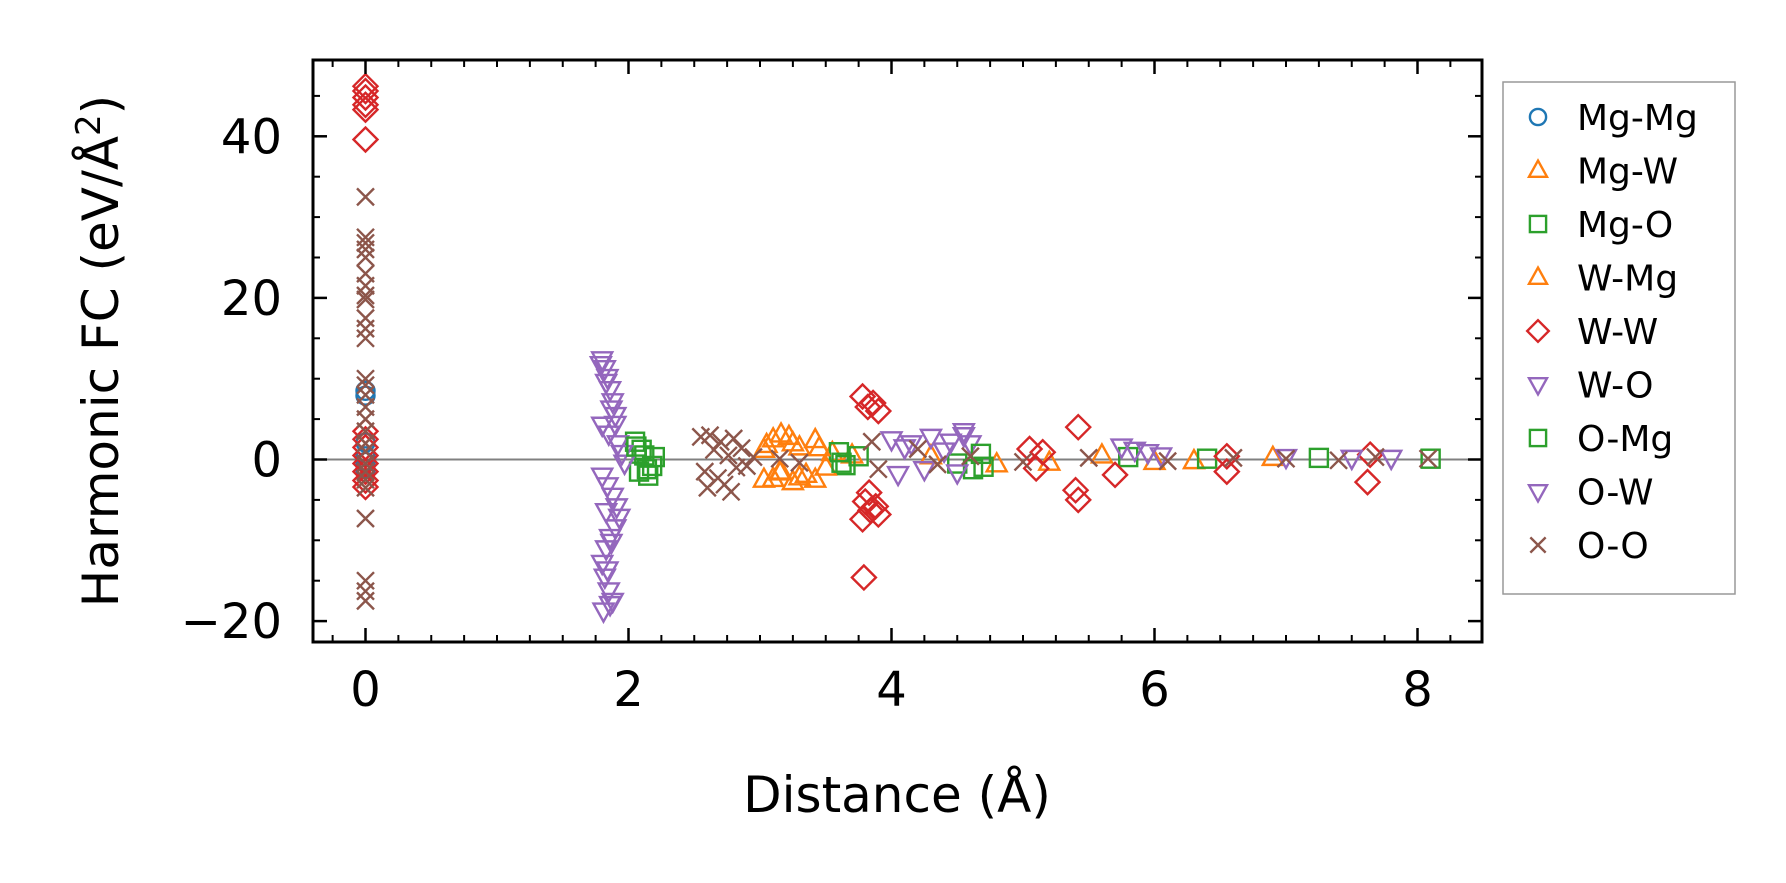 The height and width of the screenshot is (883, 1786). I want to click on legend: Mg-Mg Mg-W Mg-O W-Mg W-W W-O O-Mg O-W O-O, so click(1619, 338).